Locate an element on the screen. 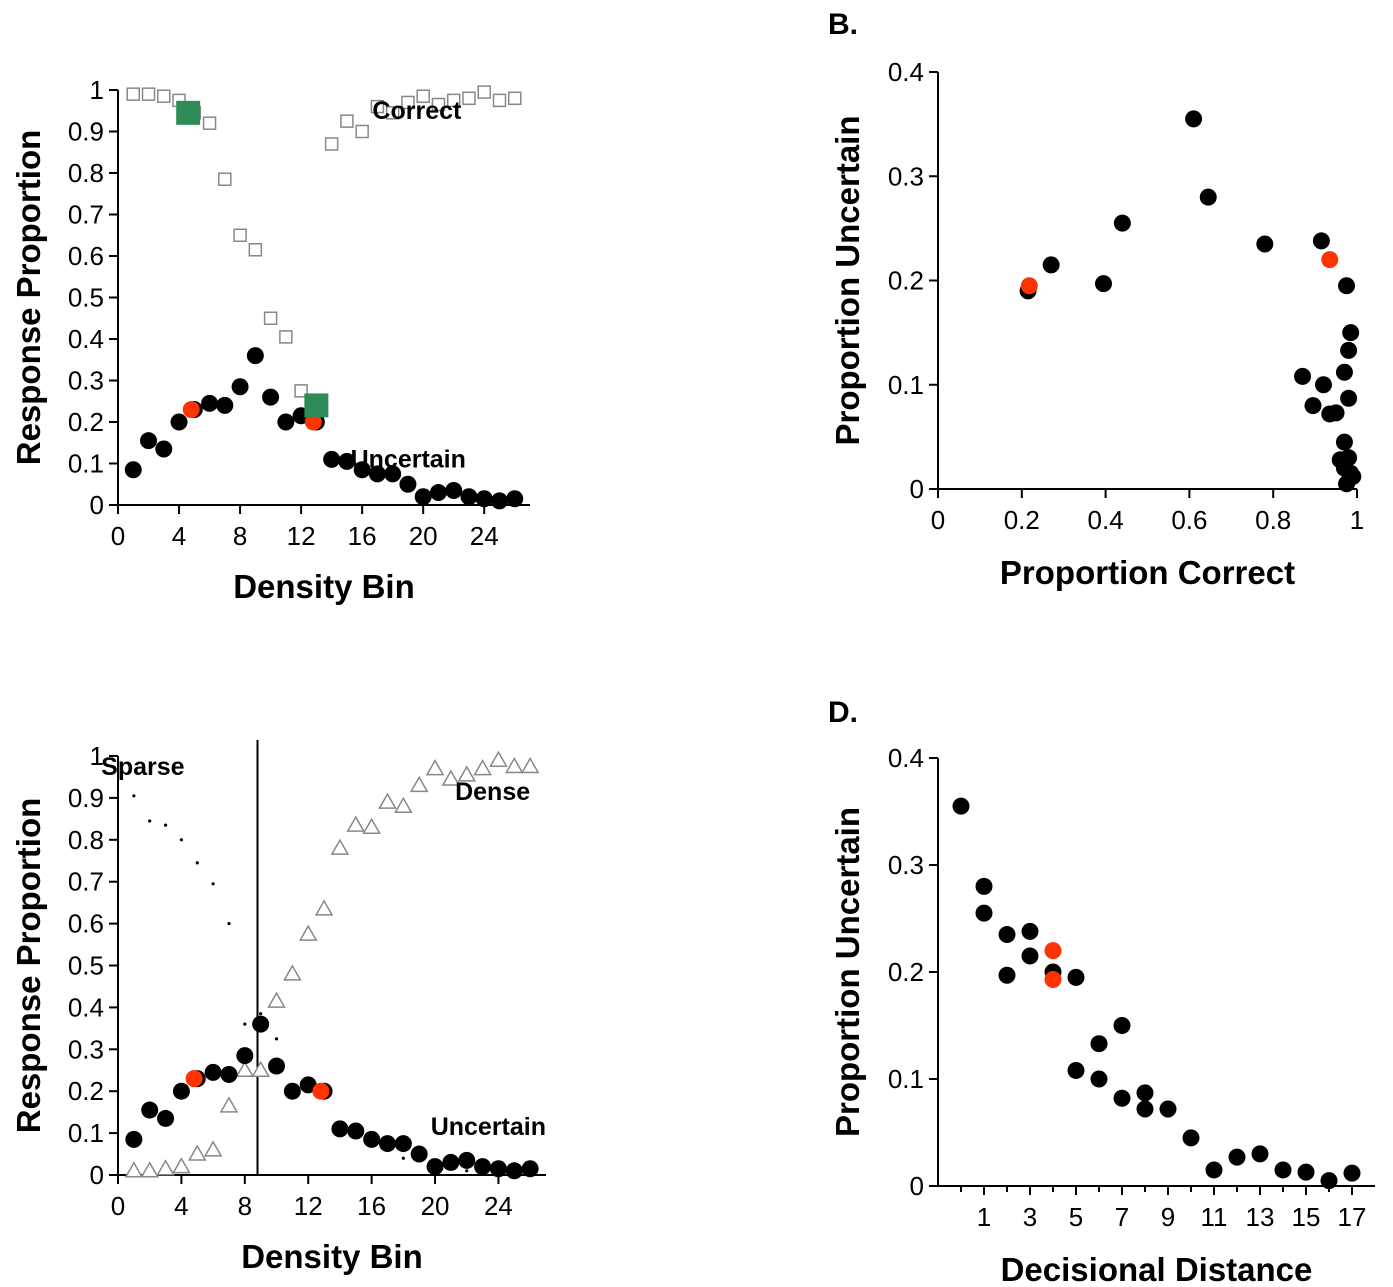 The width and height of the screenshot is (1393, 1287). y-tick-label: 0.8 is located at coordinates (86, 173).